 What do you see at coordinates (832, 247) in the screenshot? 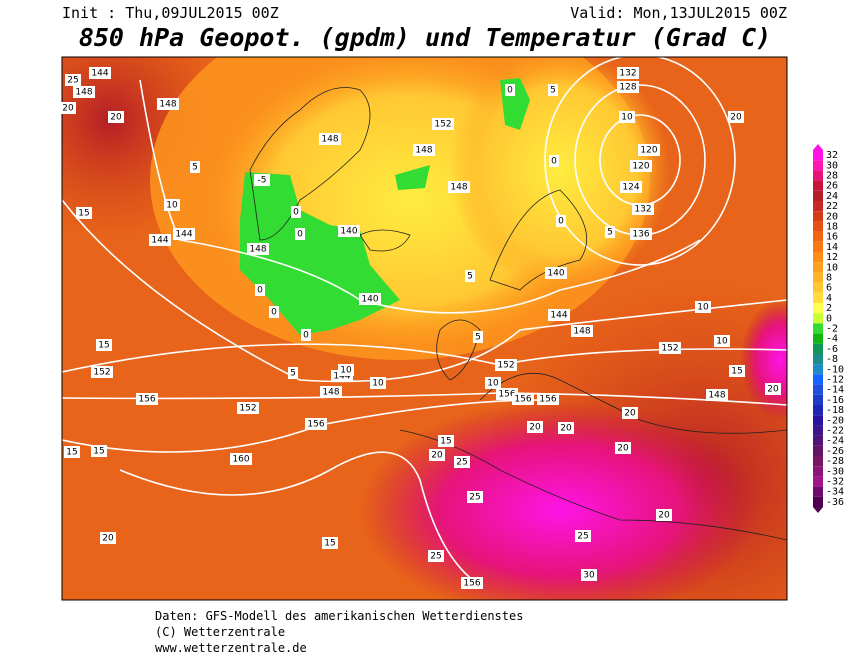
I see `colorbar-label: 14` at bounding box center [832, 247].